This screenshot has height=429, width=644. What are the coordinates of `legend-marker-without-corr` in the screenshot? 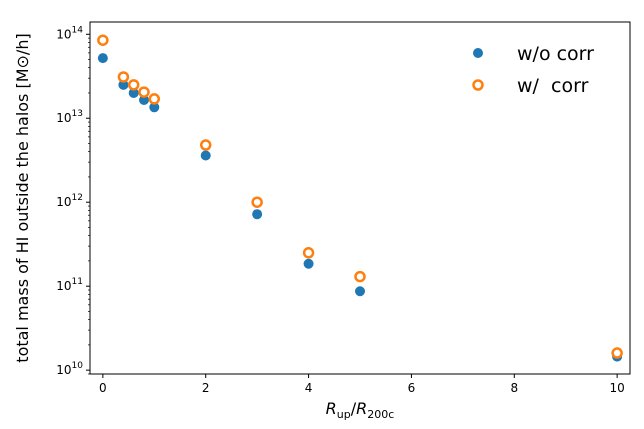 It's located at (478, 53).